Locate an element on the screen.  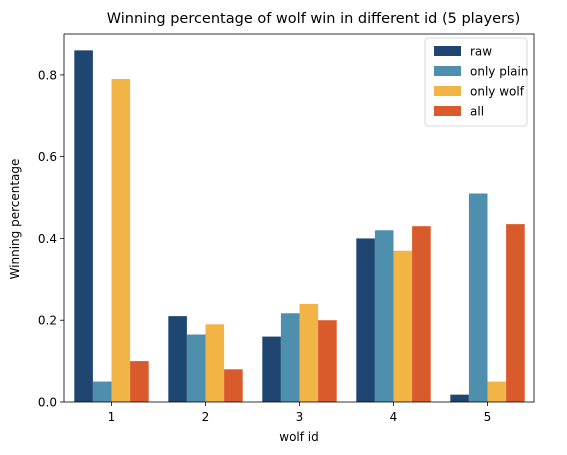
x-axis-label: wolf id is located at coordinates (298, 437).